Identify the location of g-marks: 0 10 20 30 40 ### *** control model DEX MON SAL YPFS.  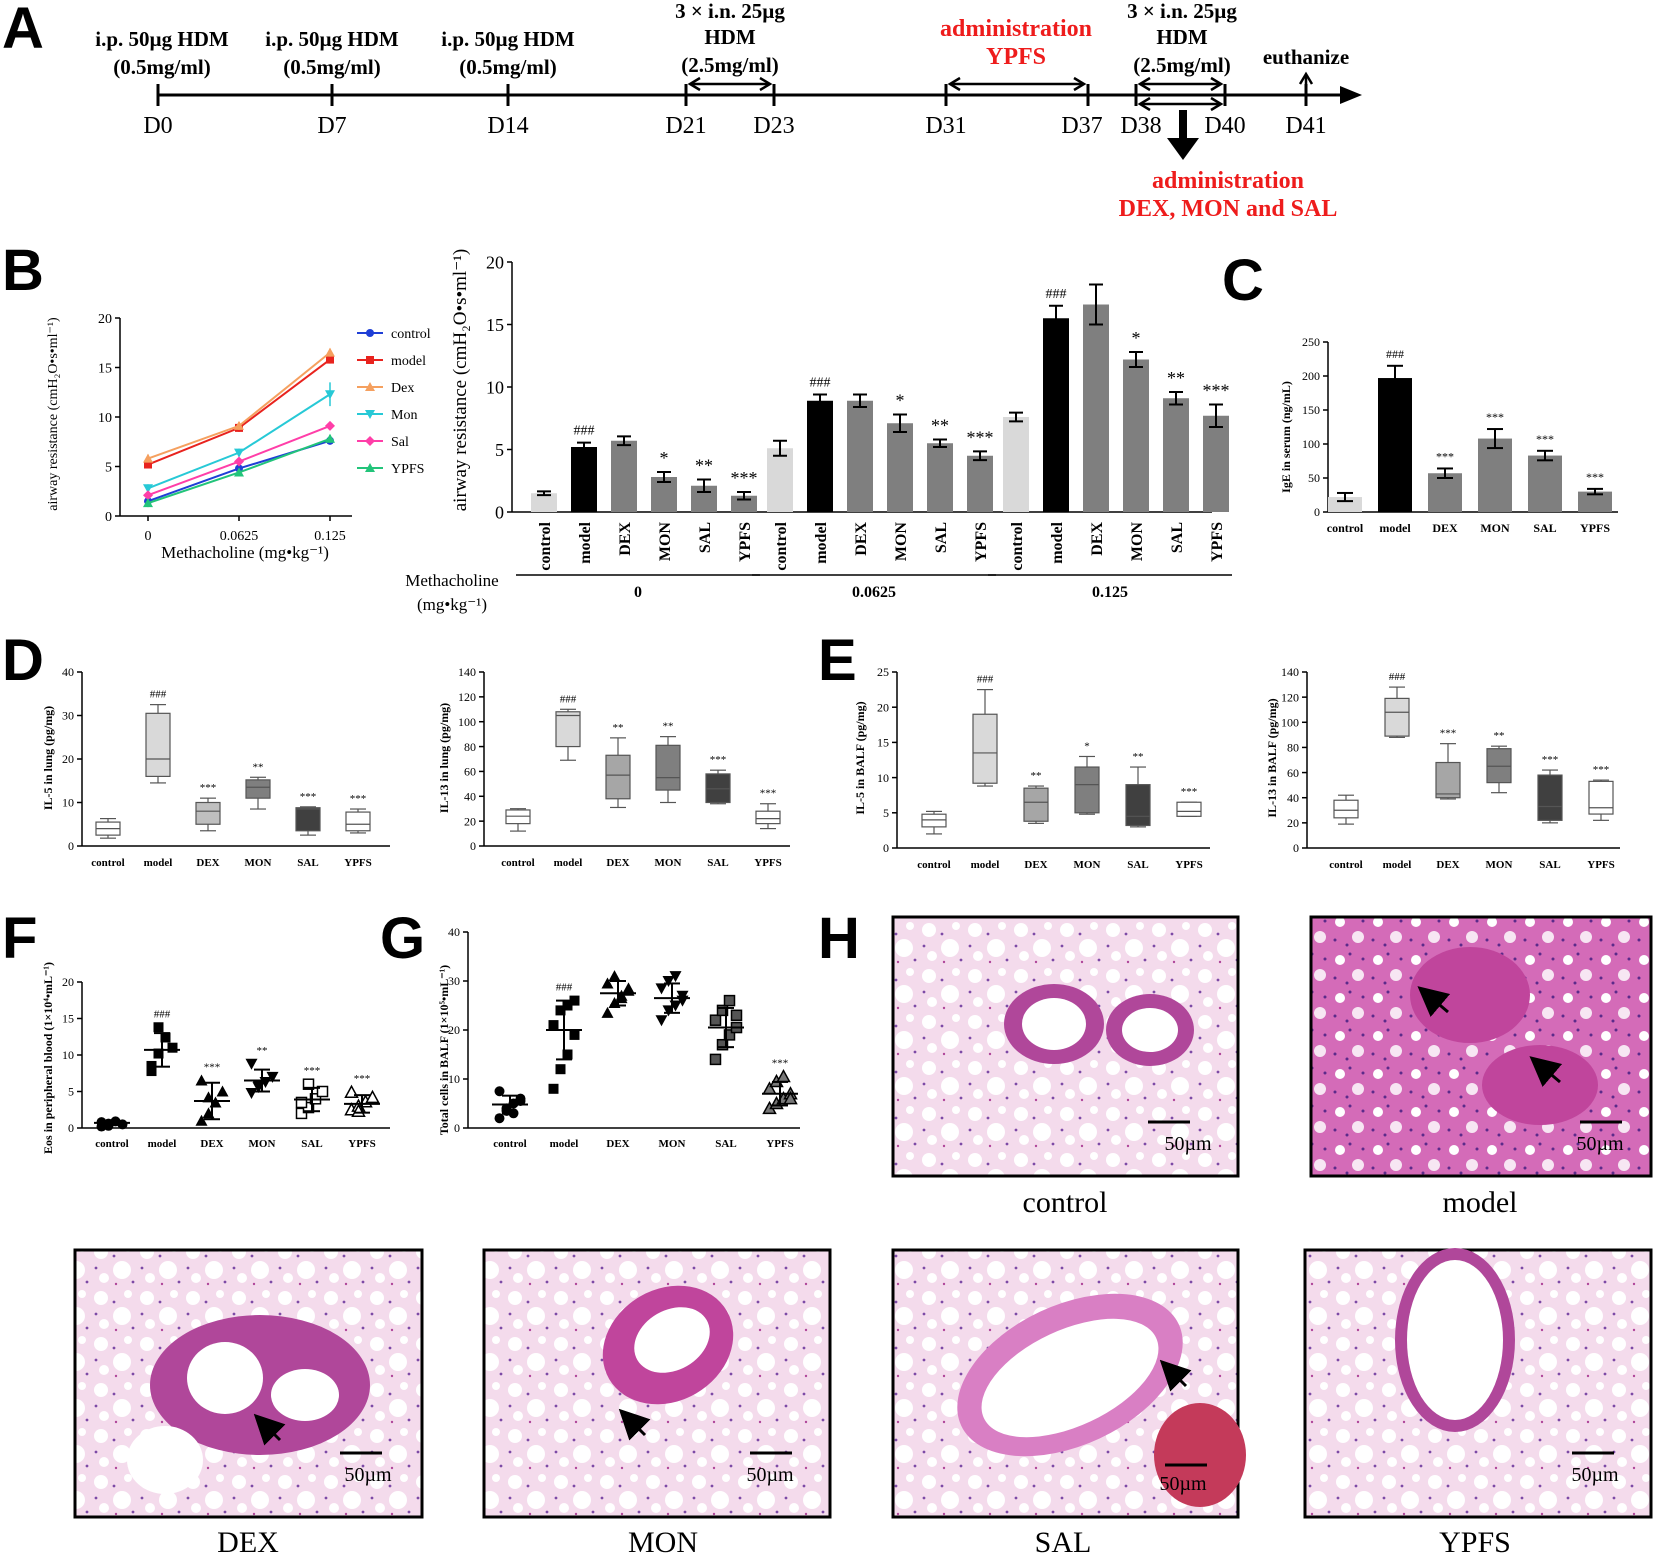
(624, 1037).